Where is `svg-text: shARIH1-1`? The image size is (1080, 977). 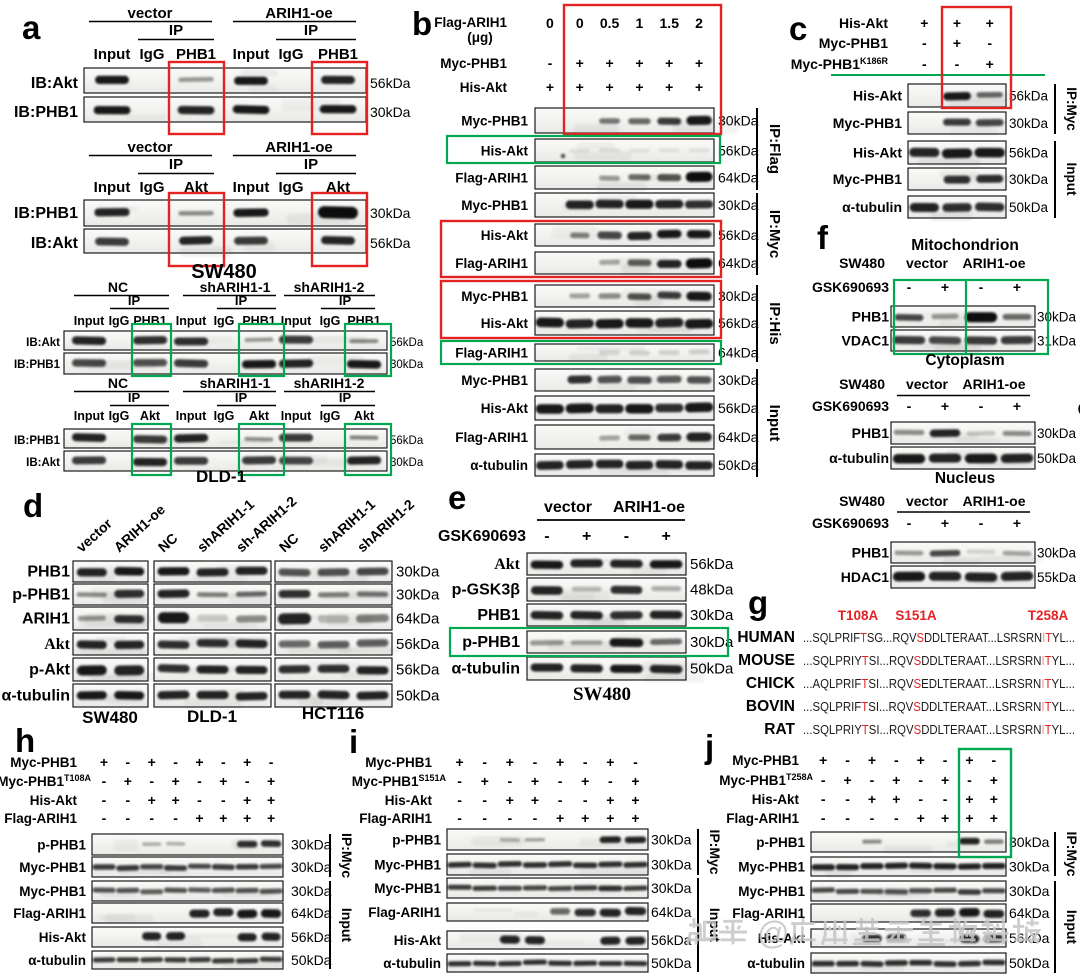 svg-text: shARIH1-1 is located at coordinates (235, 287).